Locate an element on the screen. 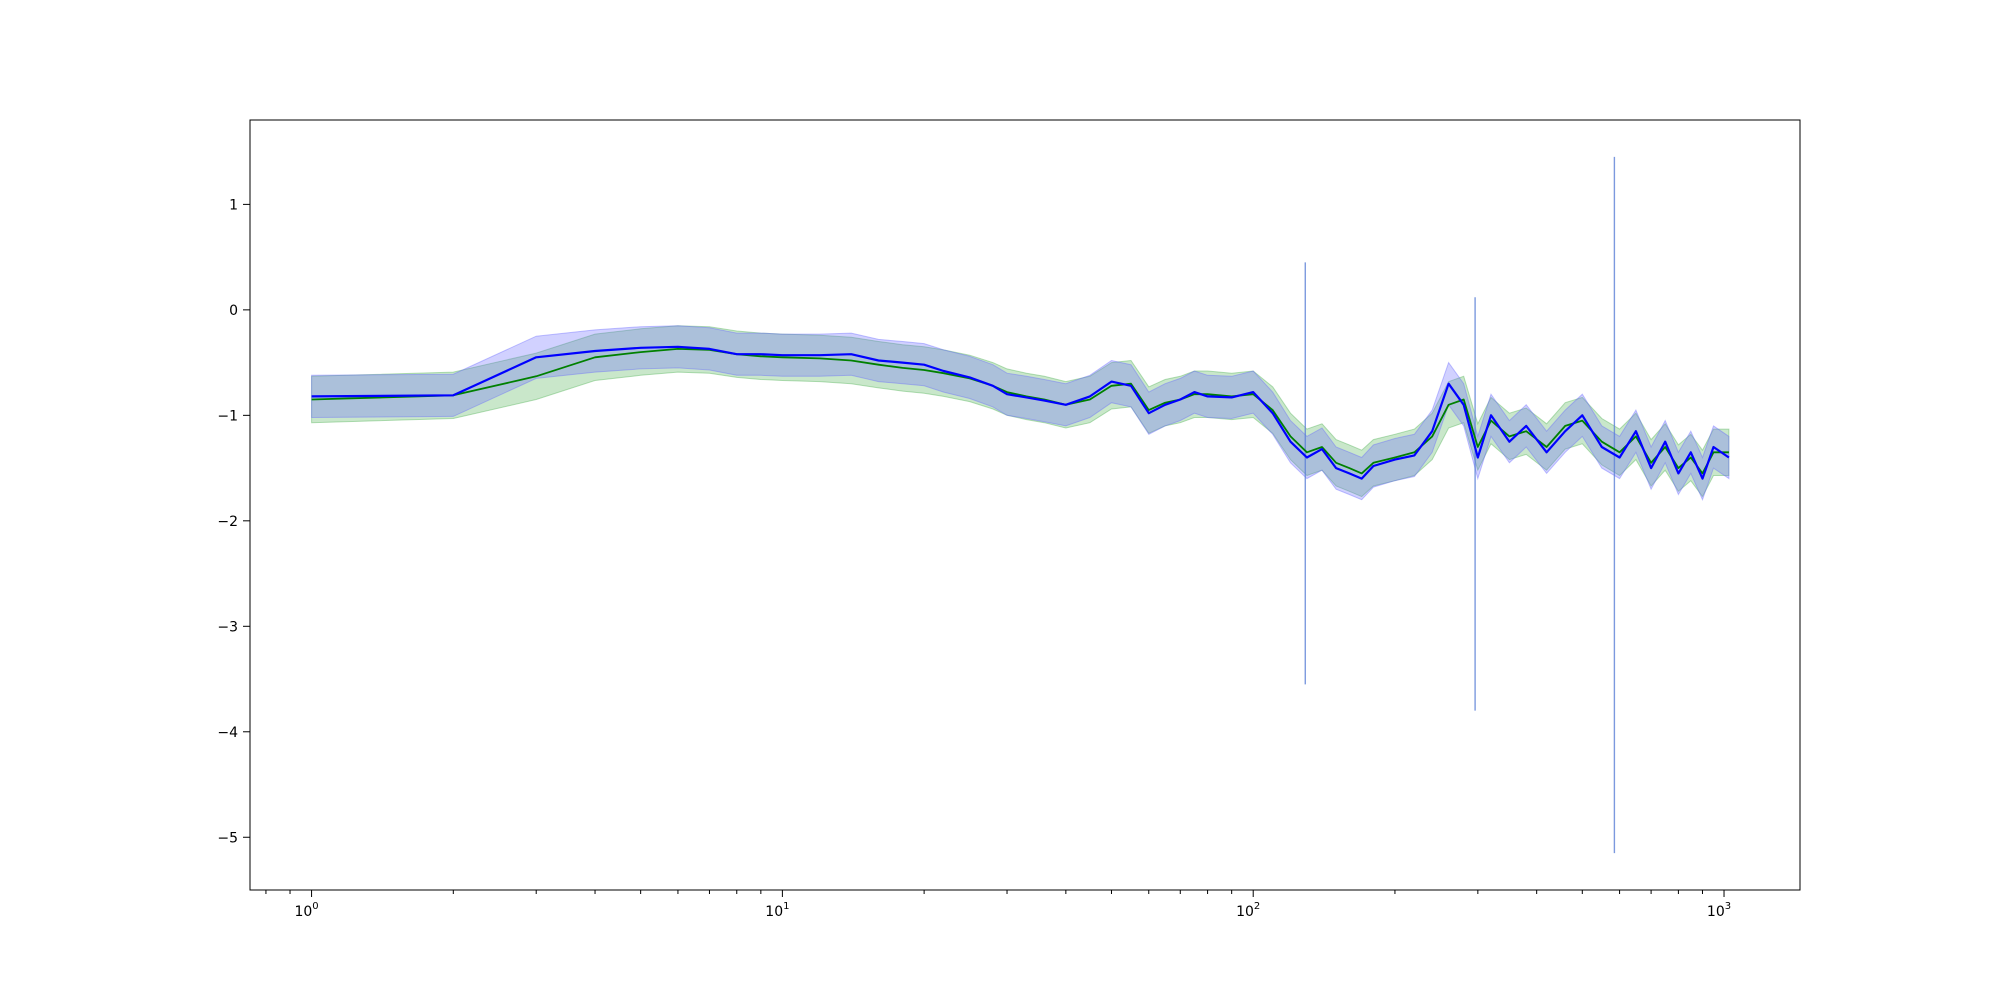 The height and width of the screenshot is (1000, 2000). y-tick-label: 0 is located at coordinates (233, 311).